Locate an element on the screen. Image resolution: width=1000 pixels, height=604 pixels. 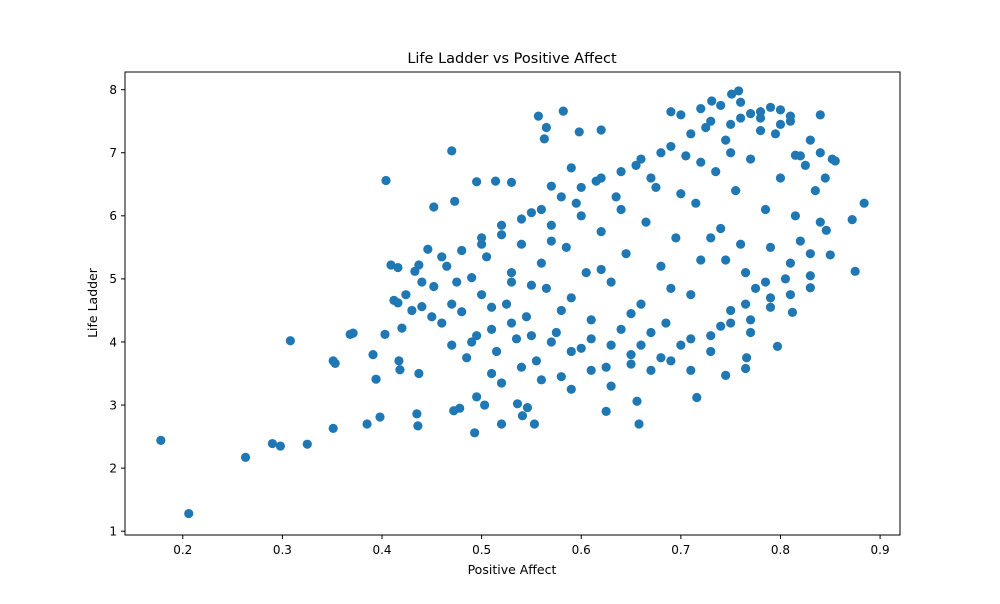
x-tick-label: 0.7 is located at coordinates (680, 550).